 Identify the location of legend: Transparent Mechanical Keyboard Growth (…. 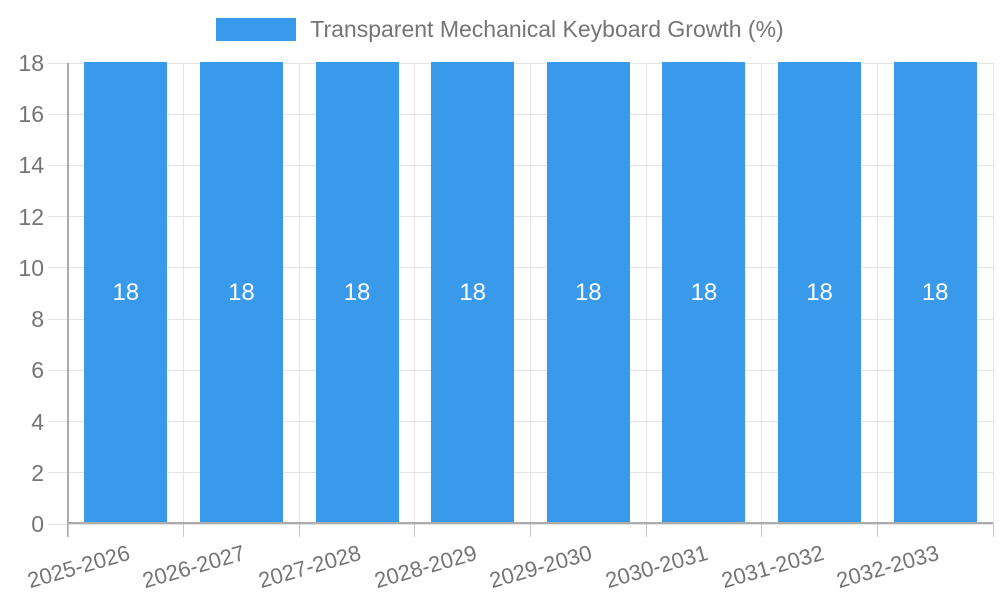
(500, 29).